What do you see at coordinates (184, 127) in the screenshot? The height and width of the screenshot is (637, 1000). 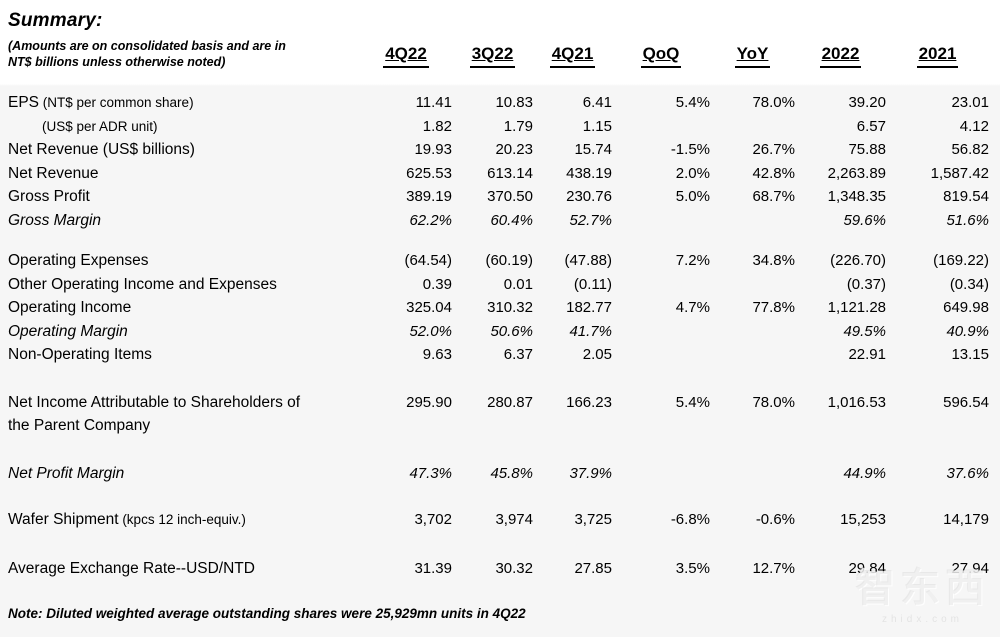 I see `row-label: (US$ per ADR unit)` at bounding box center [184, 127].